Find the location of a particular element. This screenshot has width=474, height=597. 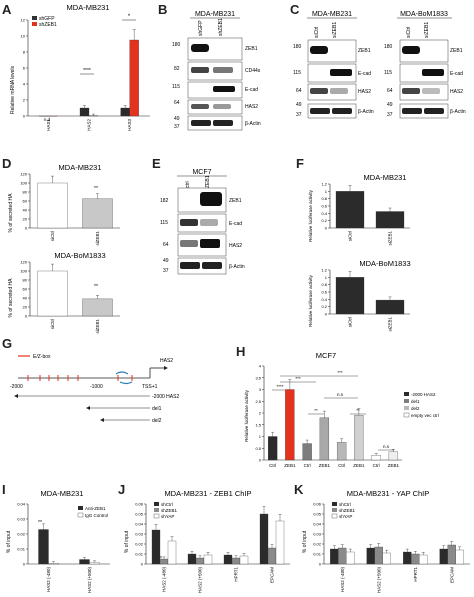

legend-swatch-shzeb1 is located at coordinates (34, 24).